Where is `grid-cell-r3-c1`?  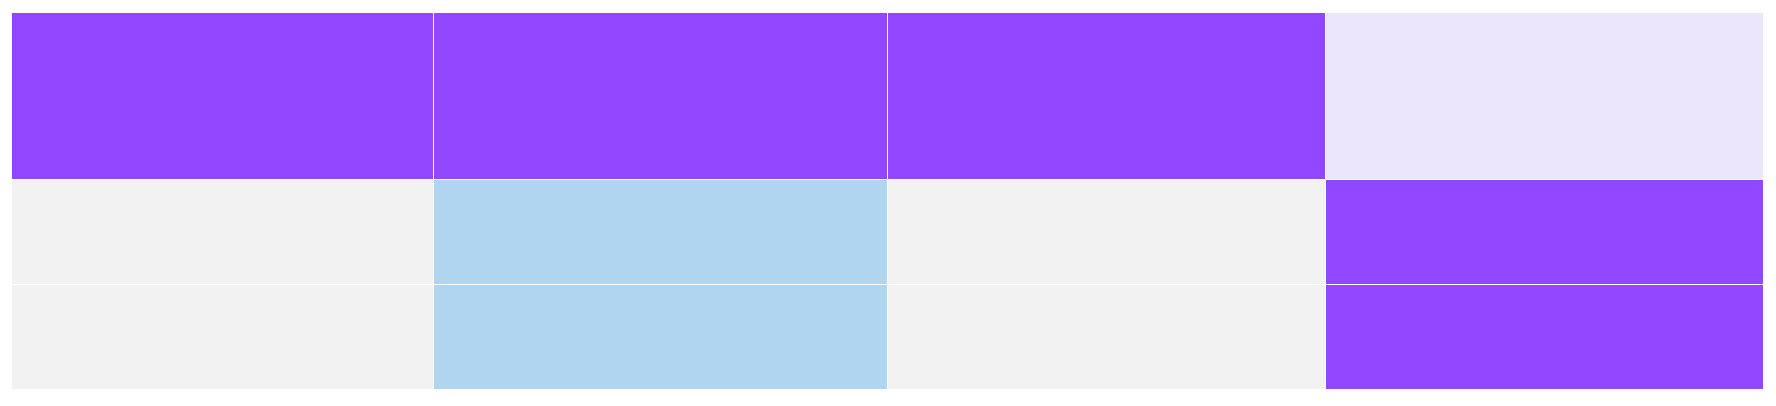
grid-cell-r3-c1 is located at coordinates (222, 337).